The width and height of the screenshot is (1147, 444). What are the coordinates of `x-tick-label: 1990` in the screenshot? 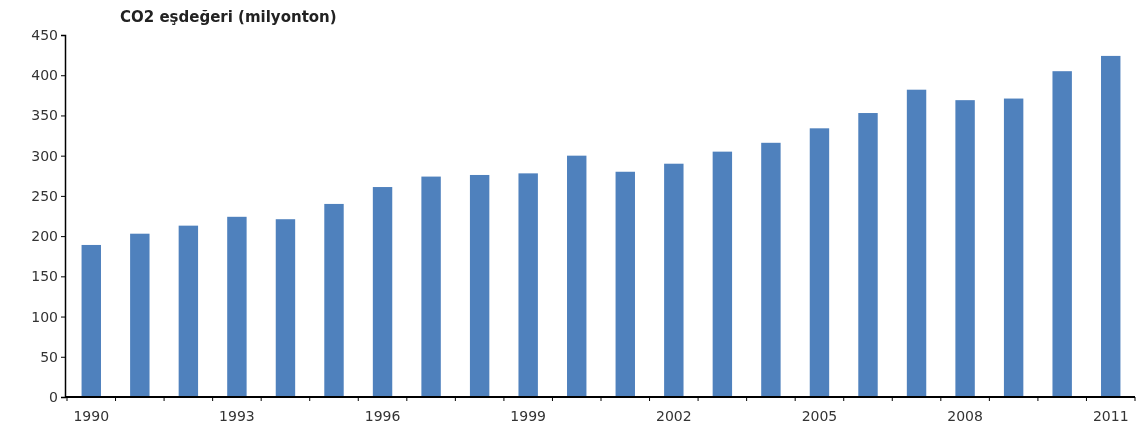 It's located at (91, 416).